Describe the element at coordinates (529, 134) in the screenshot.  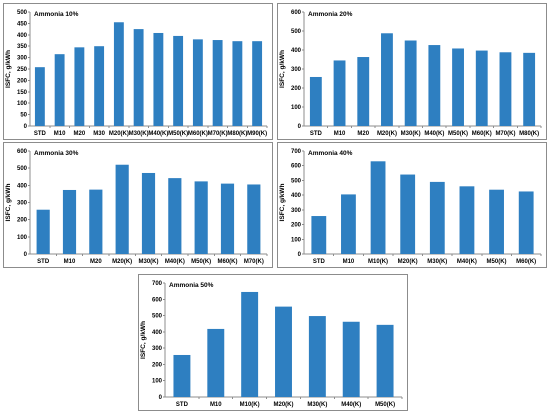
I see `x-tick-label: M80(K)` at that location.